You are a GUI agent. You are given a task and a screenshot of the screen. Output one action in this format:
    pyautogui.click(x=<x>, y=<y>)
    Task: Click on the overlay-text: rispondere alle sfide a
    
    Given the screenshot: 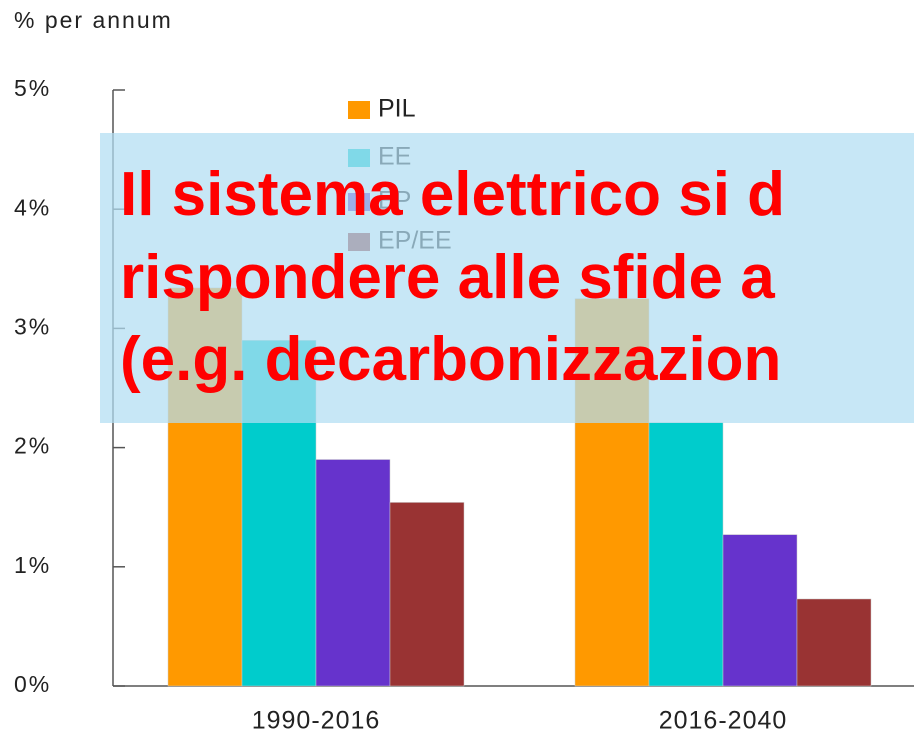 What is the action you would take?
    pyautogui.click(x=447, y=277)
    